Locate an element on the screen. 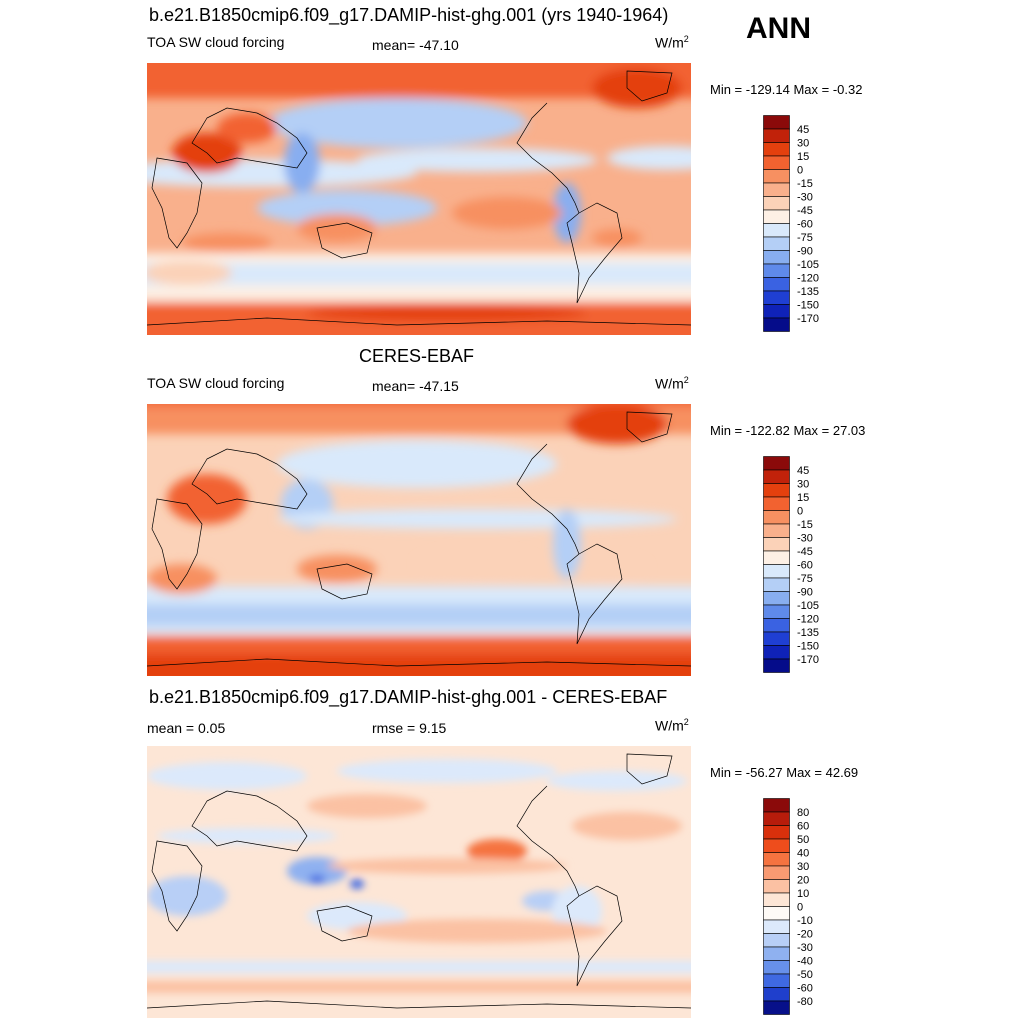  panel-1-units: W/m2 is located at coordinates (672, 42).